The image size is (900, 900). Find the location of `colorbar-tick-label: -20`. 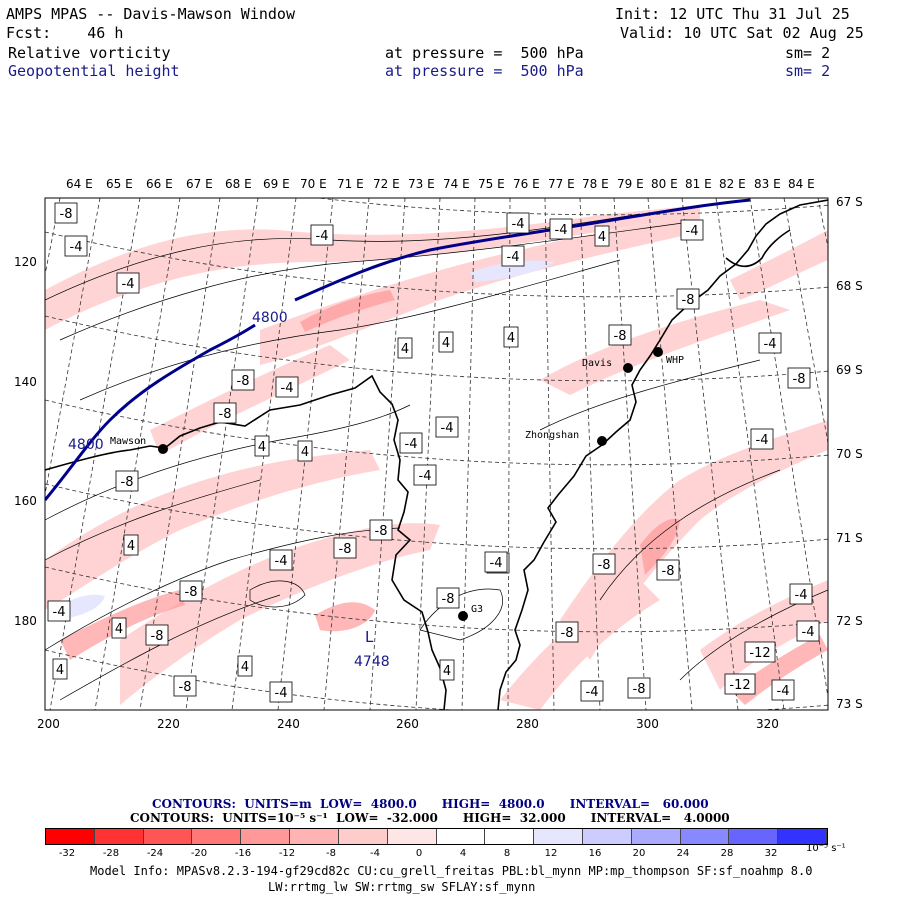

colorbar-tick-label: -20 is located at coordinates (199, 853).